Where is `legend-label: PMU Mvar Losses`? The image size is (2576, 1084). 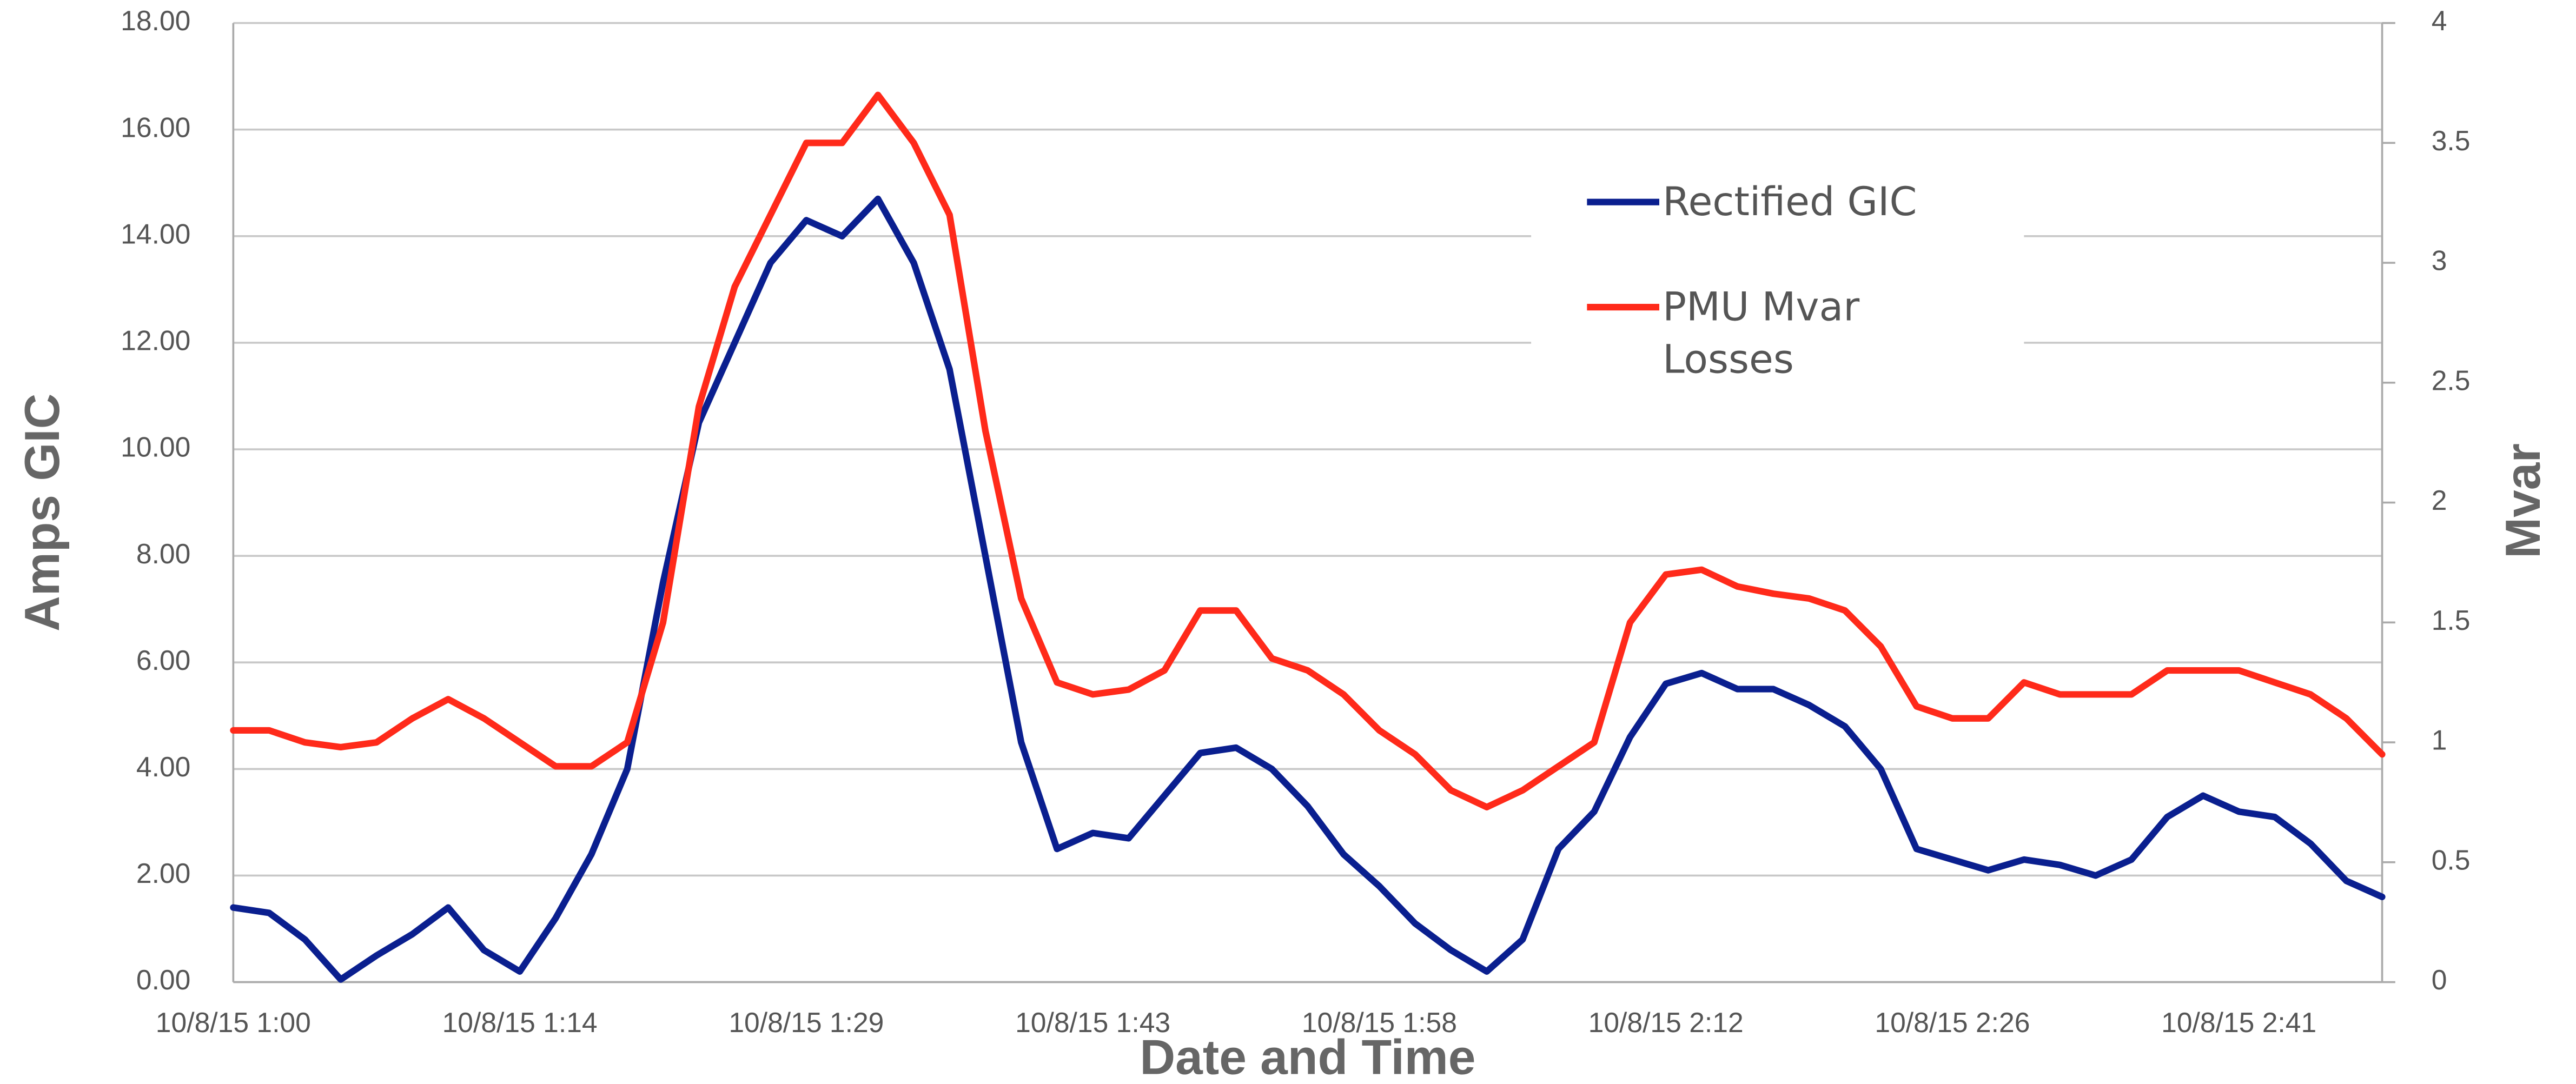
legend-label: PMU Mvar Losses is located at coordinates (1762, 333).